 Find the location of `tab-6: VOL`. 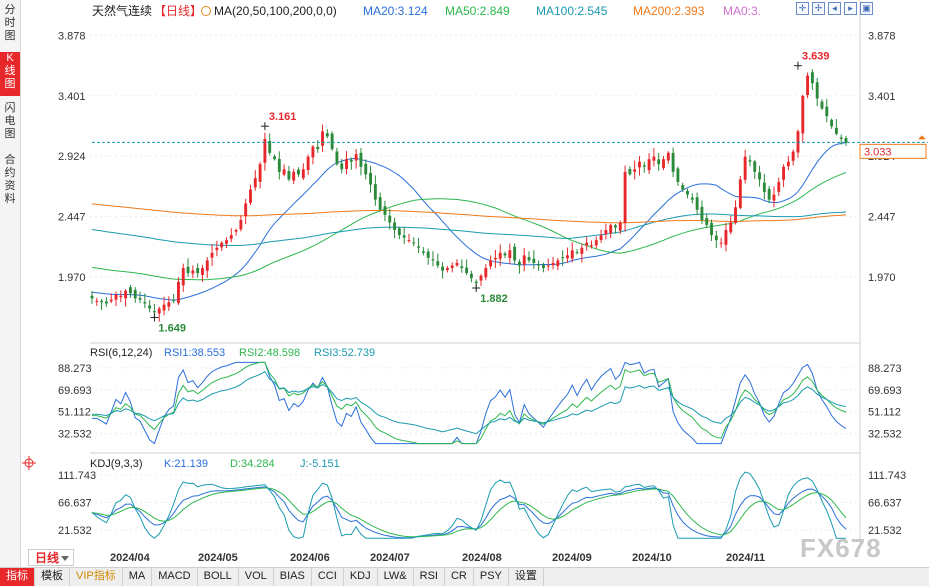

tab-6: VOL is located at coordinates (256, 577).